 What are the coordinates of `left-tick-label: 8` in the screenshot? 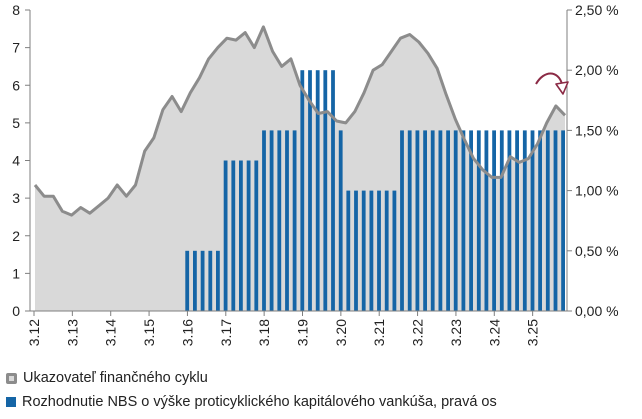 It's located at (16, 10).